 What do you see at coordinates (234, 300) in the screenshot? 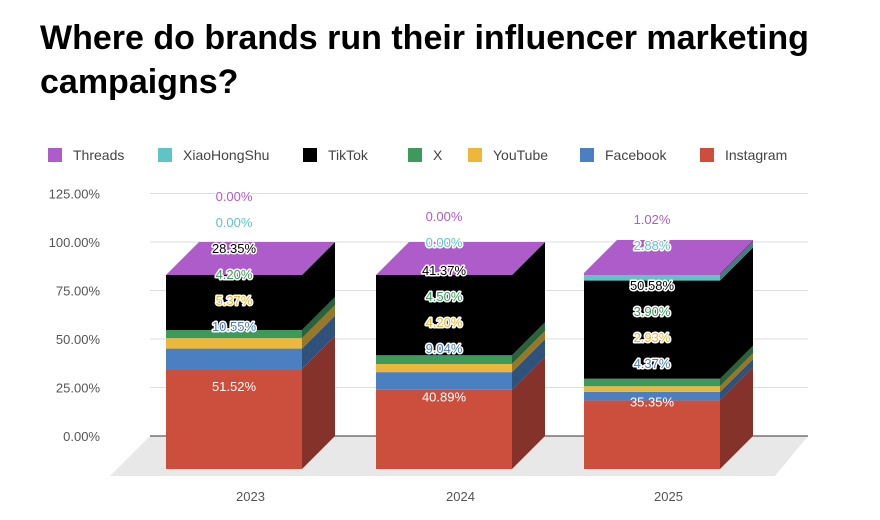
I see `data-label: 5.37%` at bounding box center [234, 300].